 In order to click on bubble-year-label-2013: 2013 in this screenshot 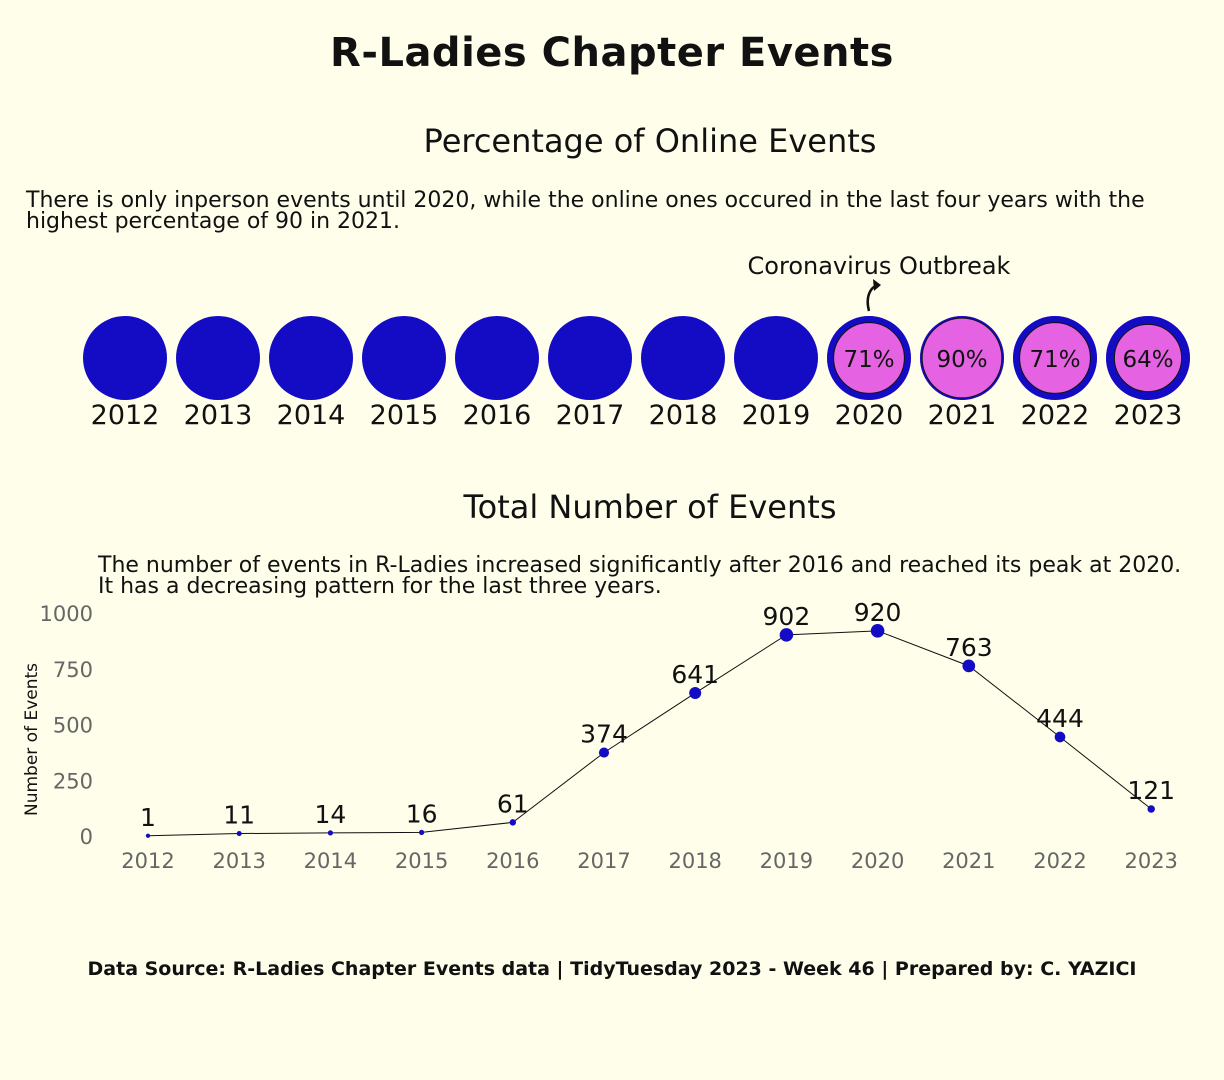, I will do `click(218, 415)`.